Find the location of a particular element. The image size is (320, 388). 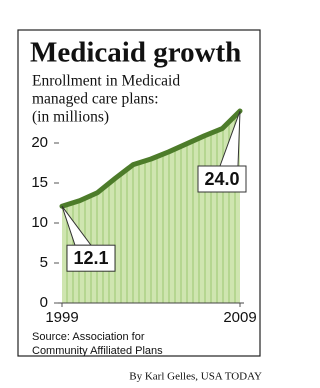

y-tick-label: 10 is located at coordinates (39, 222).